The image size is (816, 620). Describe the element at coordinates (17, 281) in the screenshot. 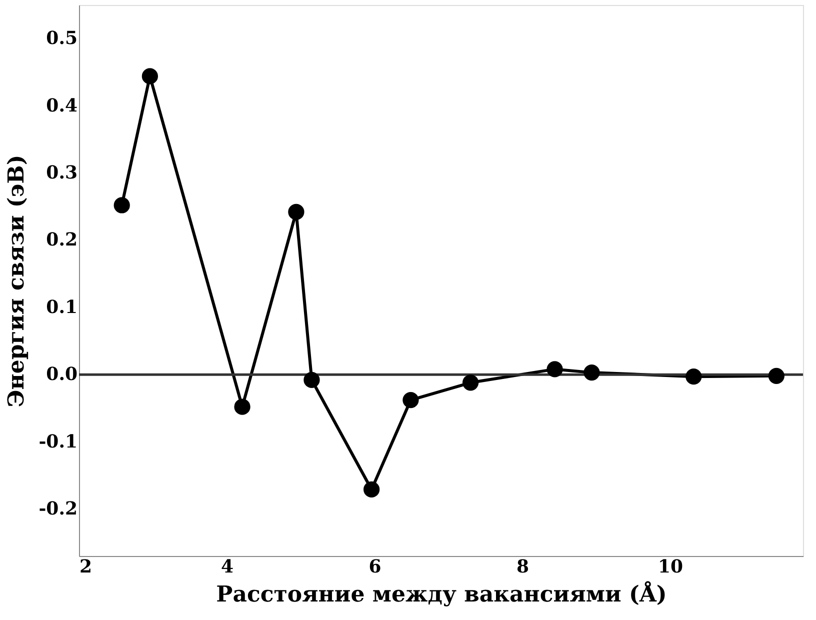

I see `y-axis-title: Энергия связи (эВ)` at that location.